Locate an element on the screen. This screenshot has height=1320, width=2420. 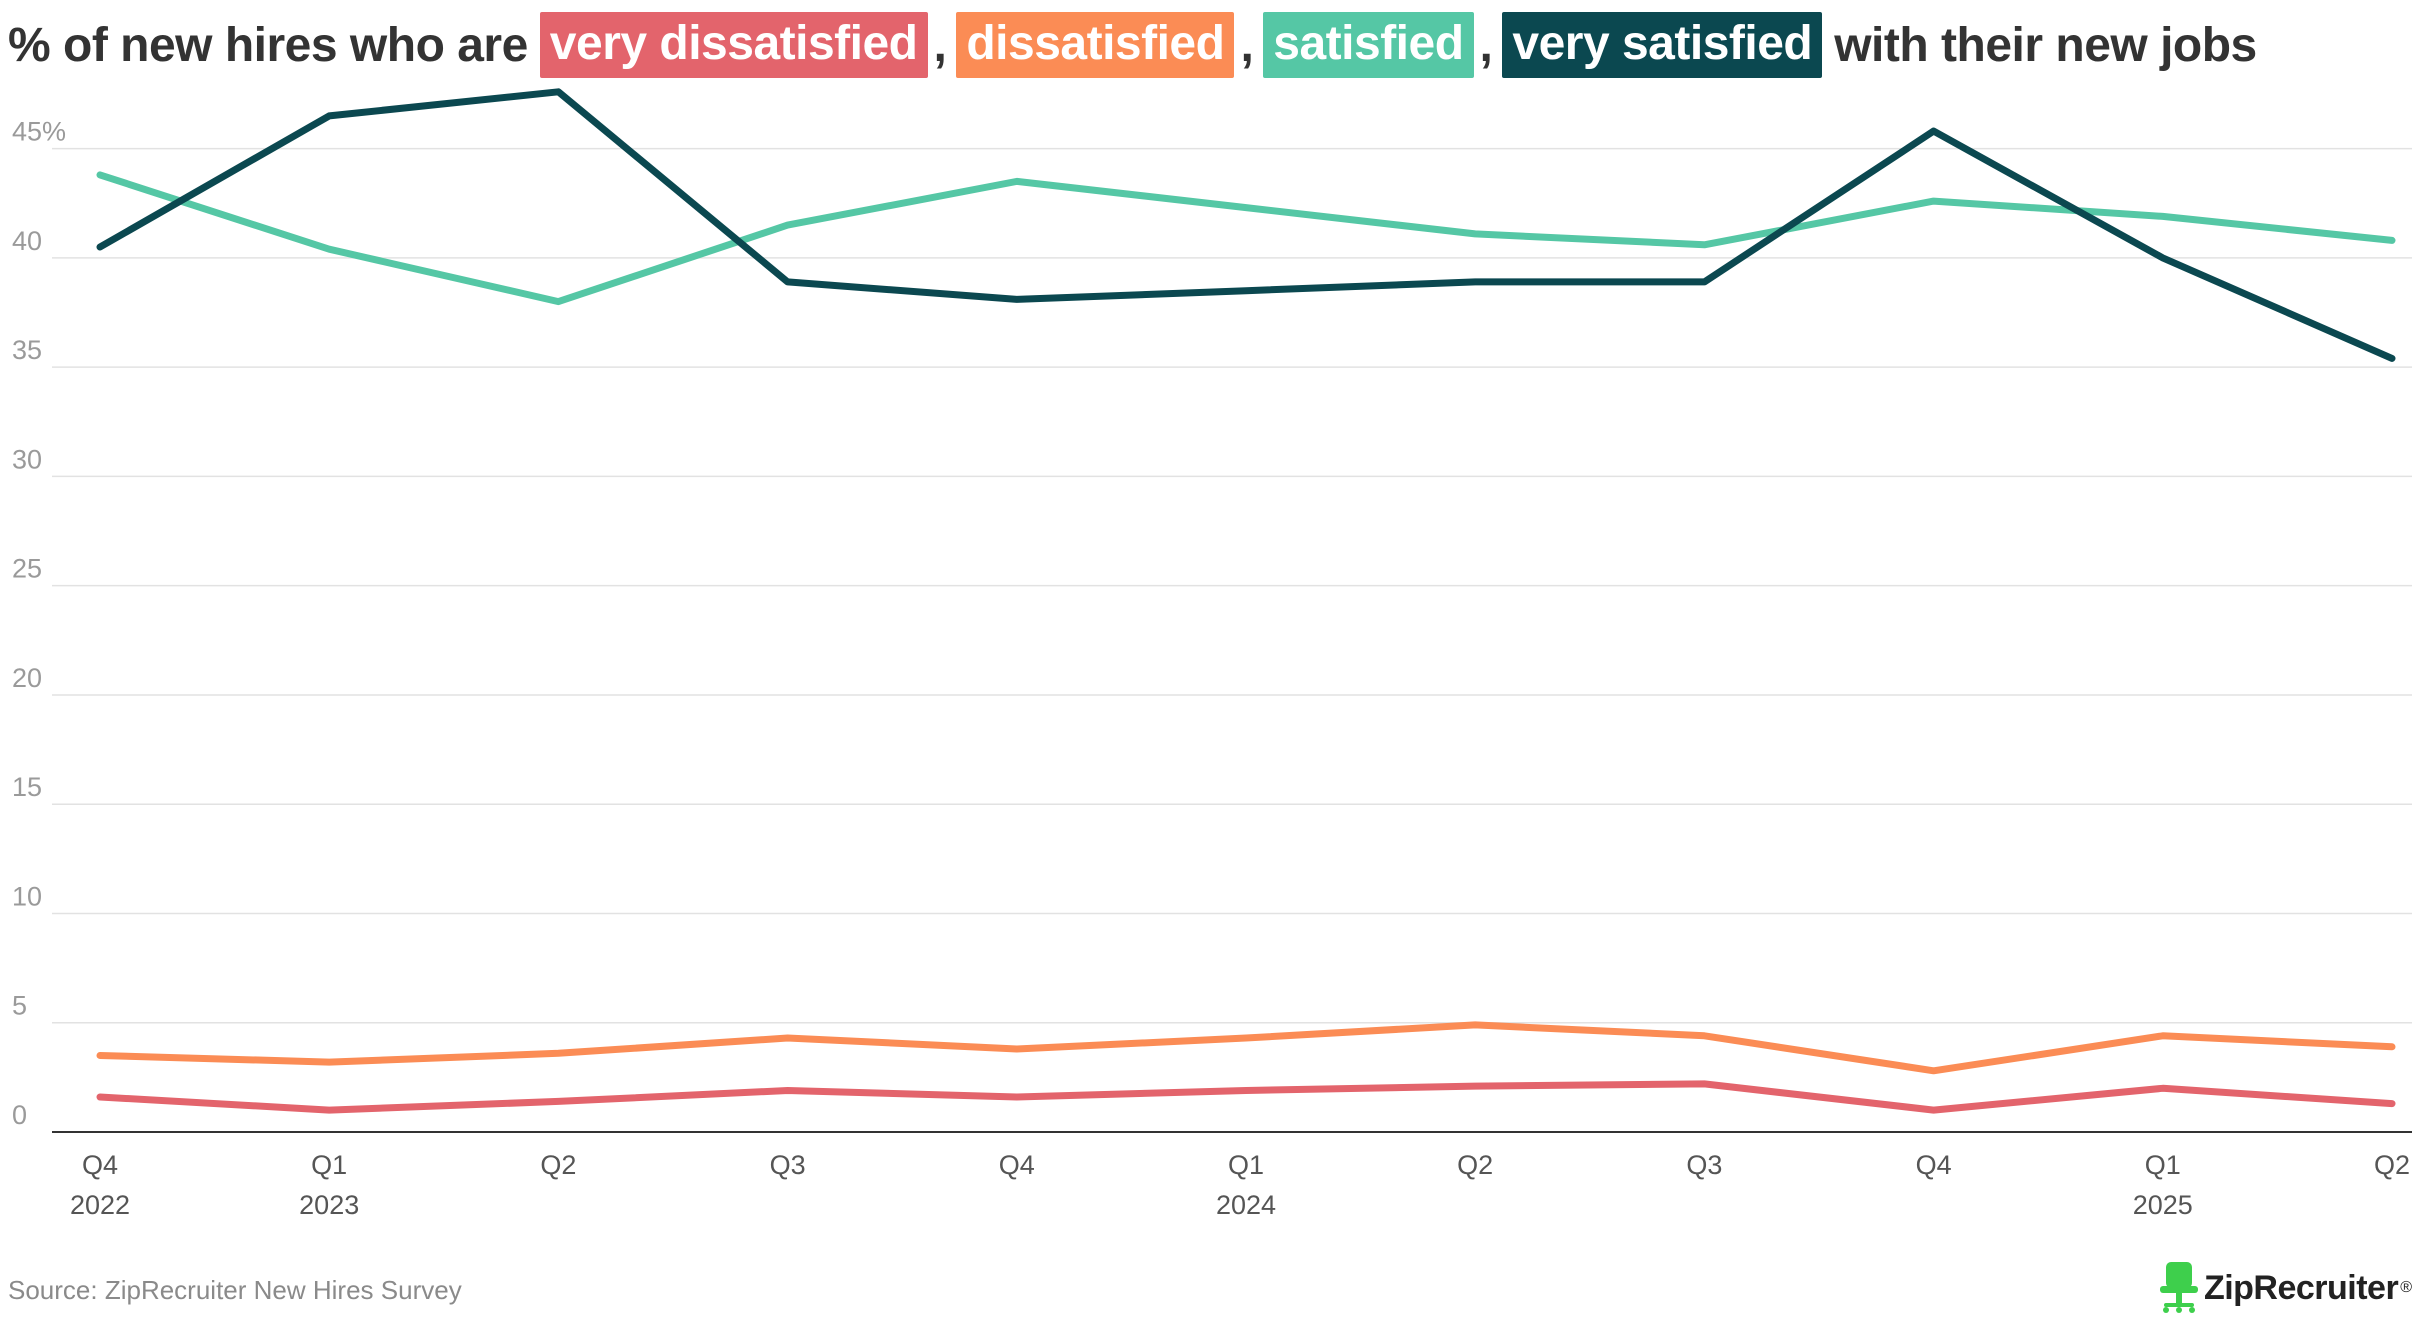
y-tick-label: 25 is located at coordinates (27, 569).